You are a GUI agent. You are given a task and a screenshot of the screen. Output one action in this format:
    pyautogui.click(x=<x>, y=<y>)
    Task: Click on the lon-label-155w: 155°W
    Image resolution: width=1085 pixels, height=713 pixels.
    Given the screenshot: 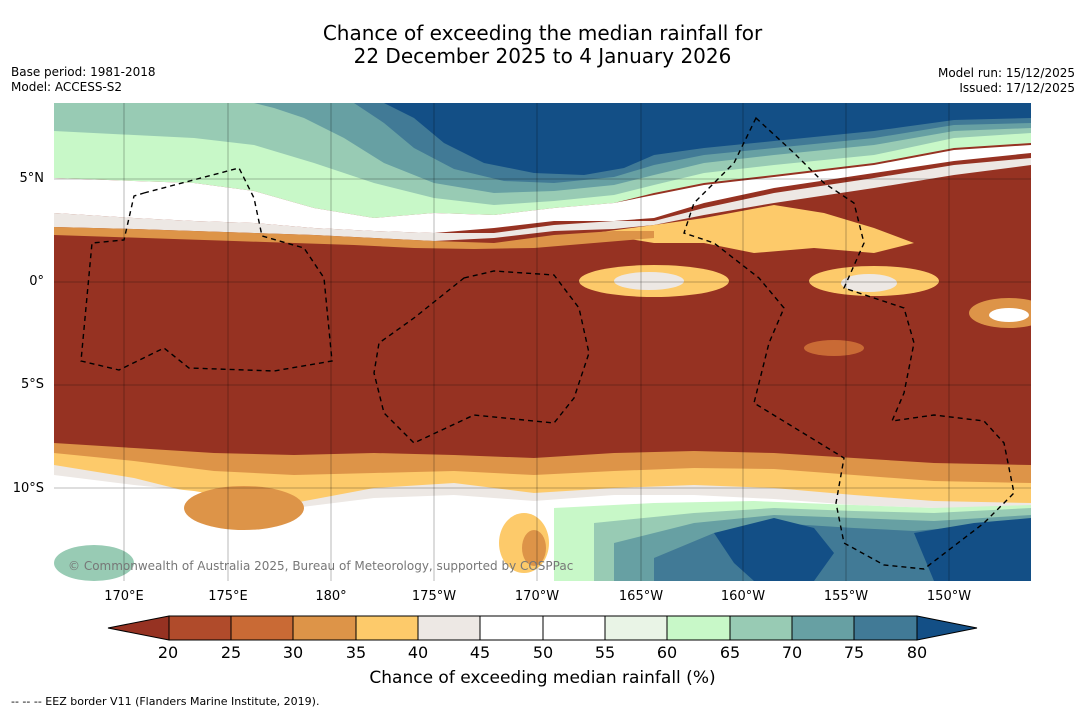 What is the action you would take?
    pyautogui.click(x=846, y=596)
    